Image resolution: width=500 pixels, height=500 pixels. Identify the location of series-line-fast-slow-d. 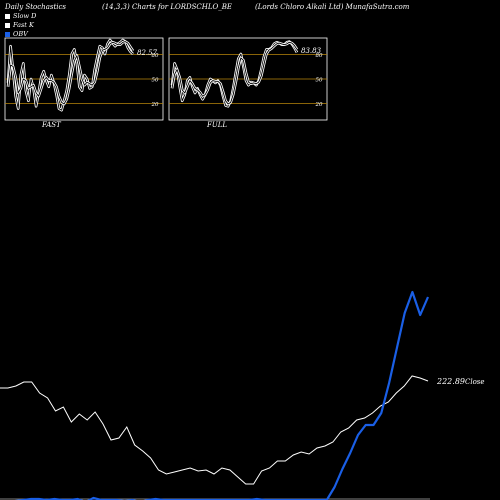
(70, 73).